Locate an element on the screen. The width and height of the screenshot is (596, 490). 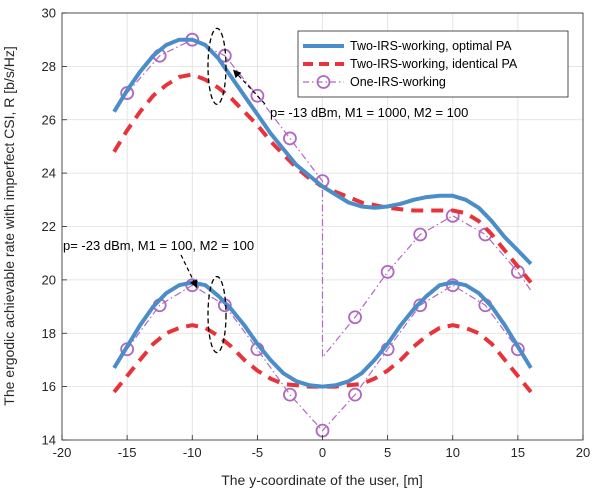
x-tick-label: 10 is located at coordinates (453, 452).